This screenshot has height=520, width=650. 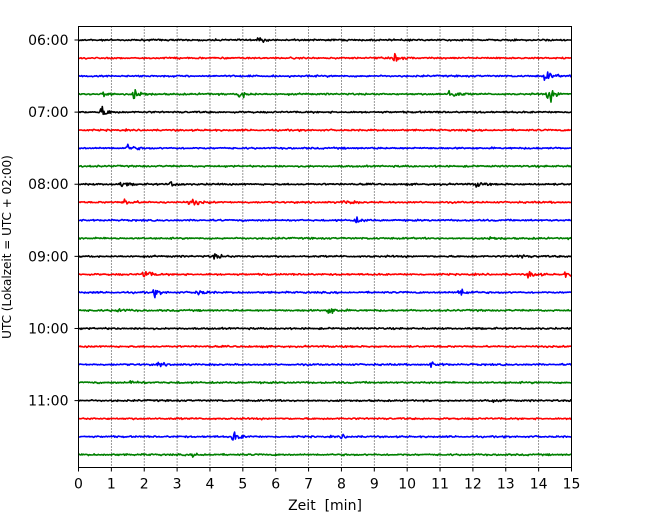 I want to click on x-tick-label: 12, so click(x=473, y=485).